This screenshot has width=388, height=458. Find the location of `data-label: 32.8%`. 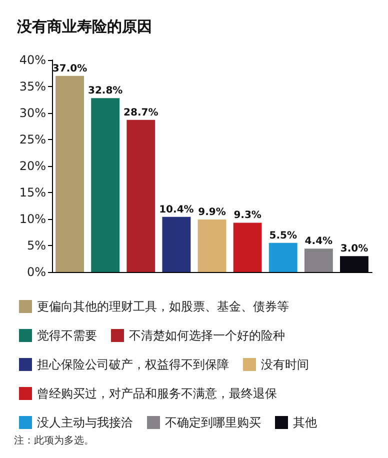

data-label: 32.8% is located at coordinates (105, 91).